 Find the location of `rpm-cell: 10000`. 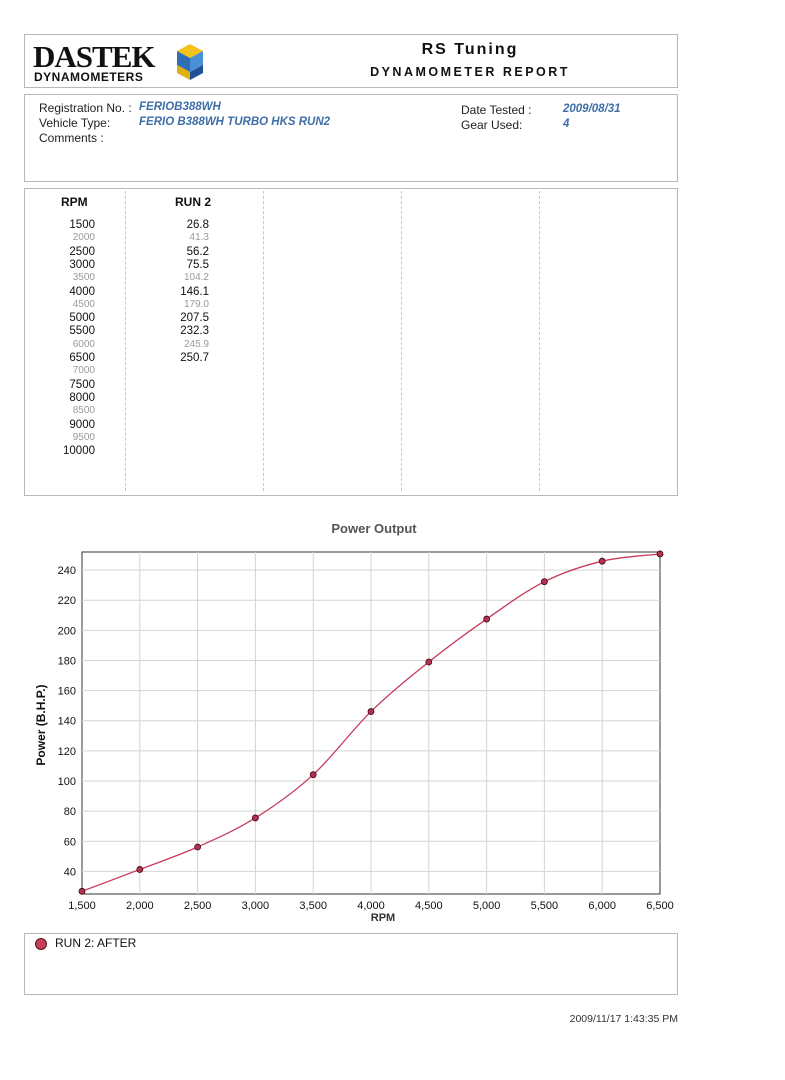

rpm-cell: 10000 is located at coordinates (79, 451).